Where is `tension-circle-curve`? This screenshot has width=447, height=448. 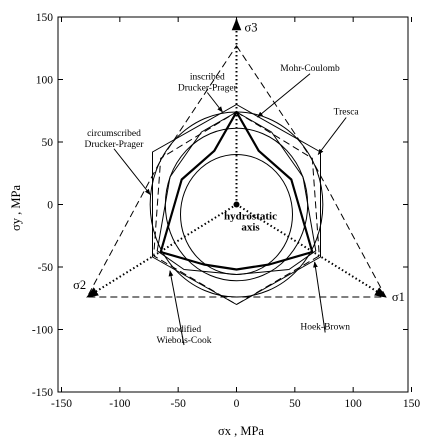 tension-circle-curve is located at coordinates (236, 214).